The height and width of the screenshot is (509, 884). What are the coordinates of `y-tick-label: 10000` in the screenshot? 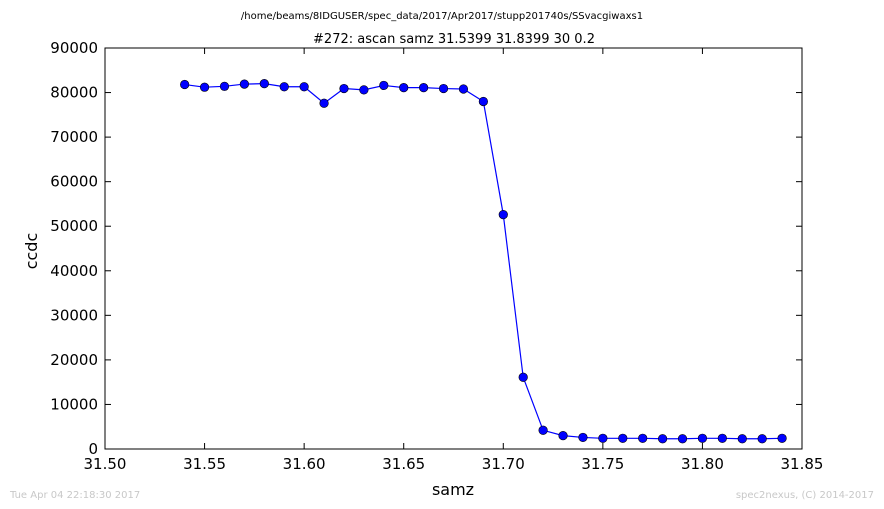 It's located at (74, 404).